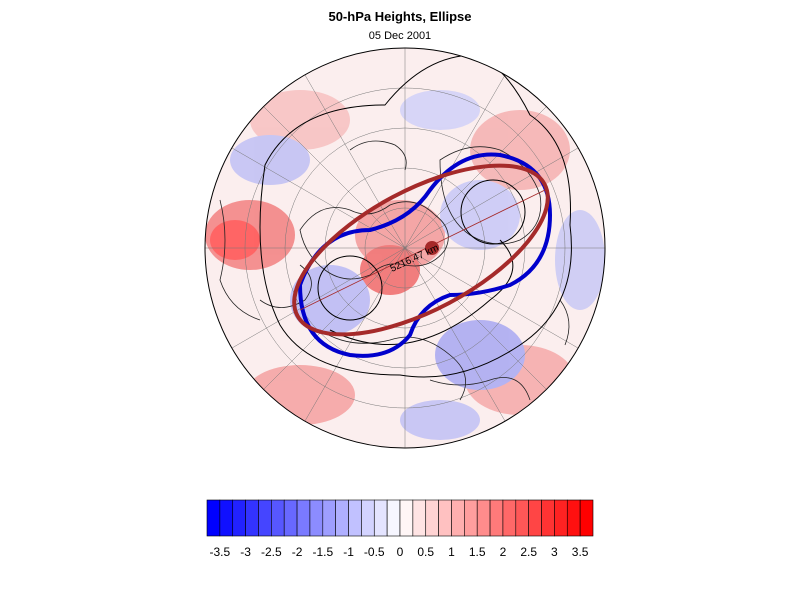 This screenshot has height=600, width=800. I want to click on colorbar-tick-label: -1, so click(348, 552).